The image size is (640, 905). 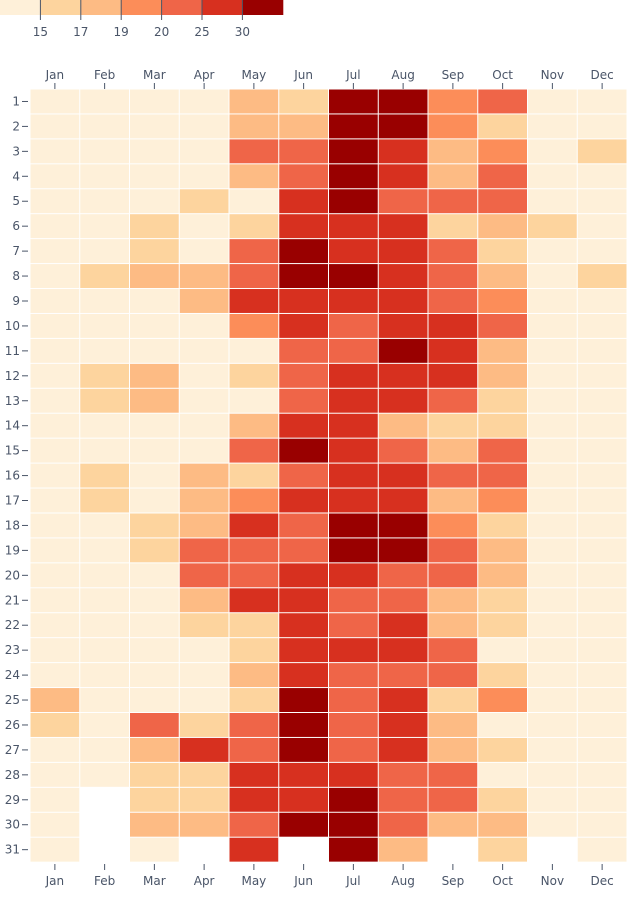 What do you see at coordinates (12, 600) in the screenshot?
I see `y-tick-label: 21` at bounding box center [12, 600].